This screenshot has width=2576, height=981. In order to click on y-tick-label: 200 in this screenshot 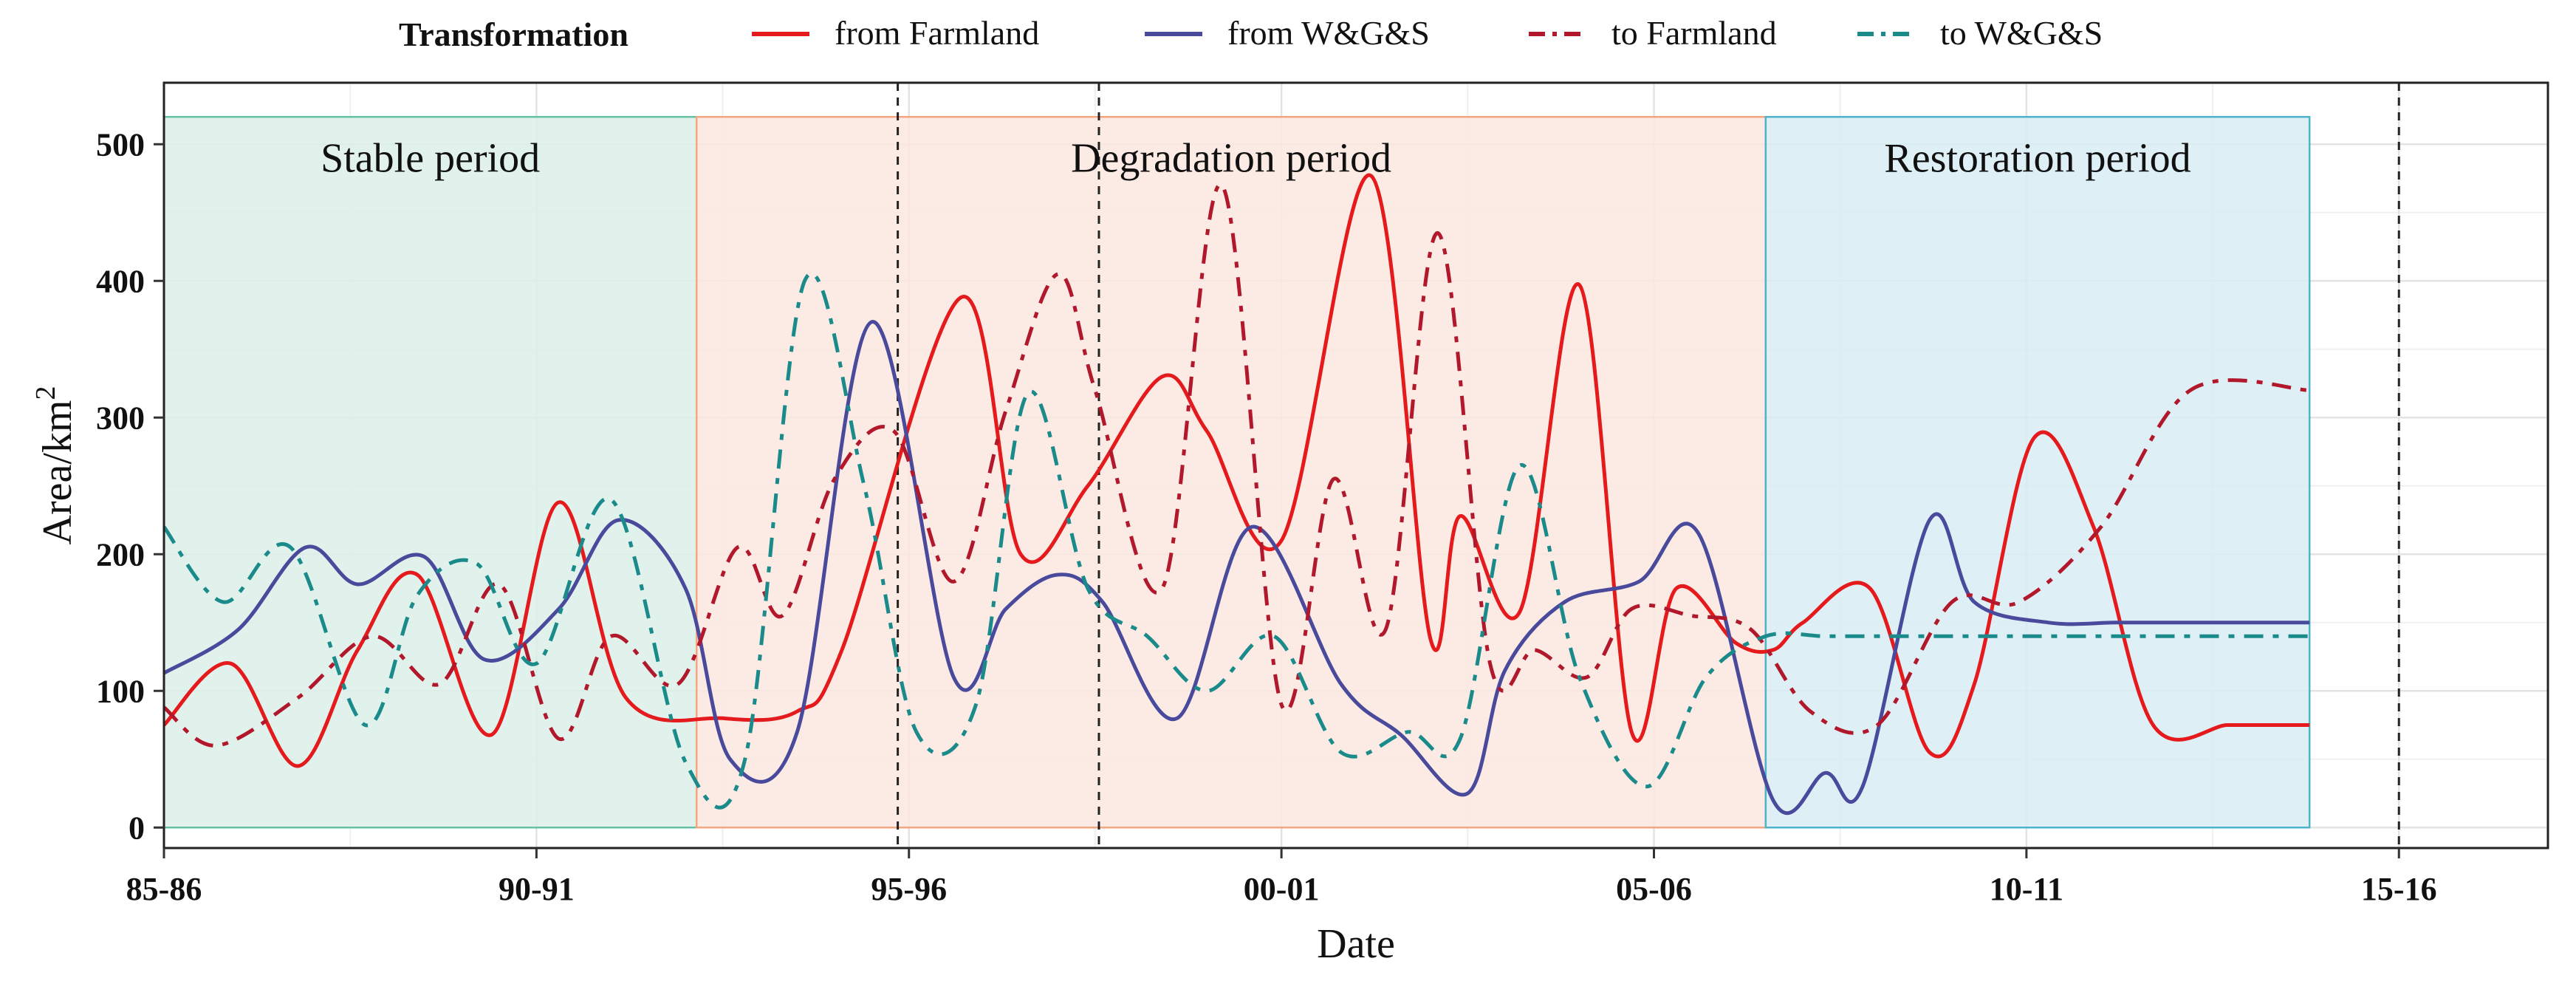, I will do `click(120, 554)`.